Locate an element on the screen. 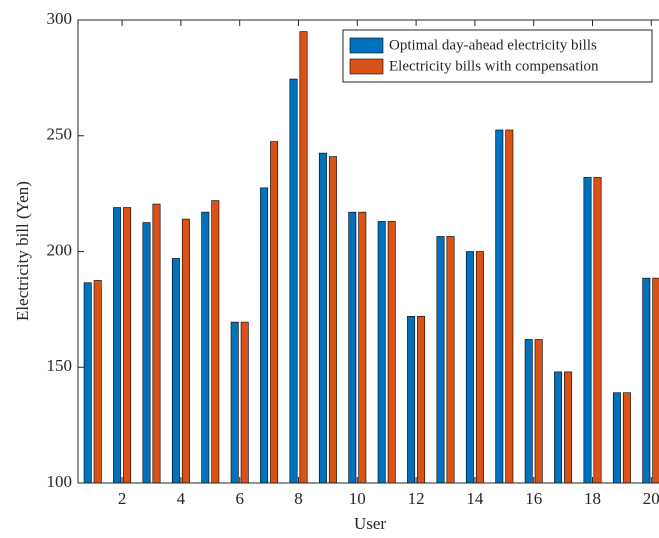 This screenshot has width=659, height=538. x-tick-label: 6 is located at coordinates (239, 498).